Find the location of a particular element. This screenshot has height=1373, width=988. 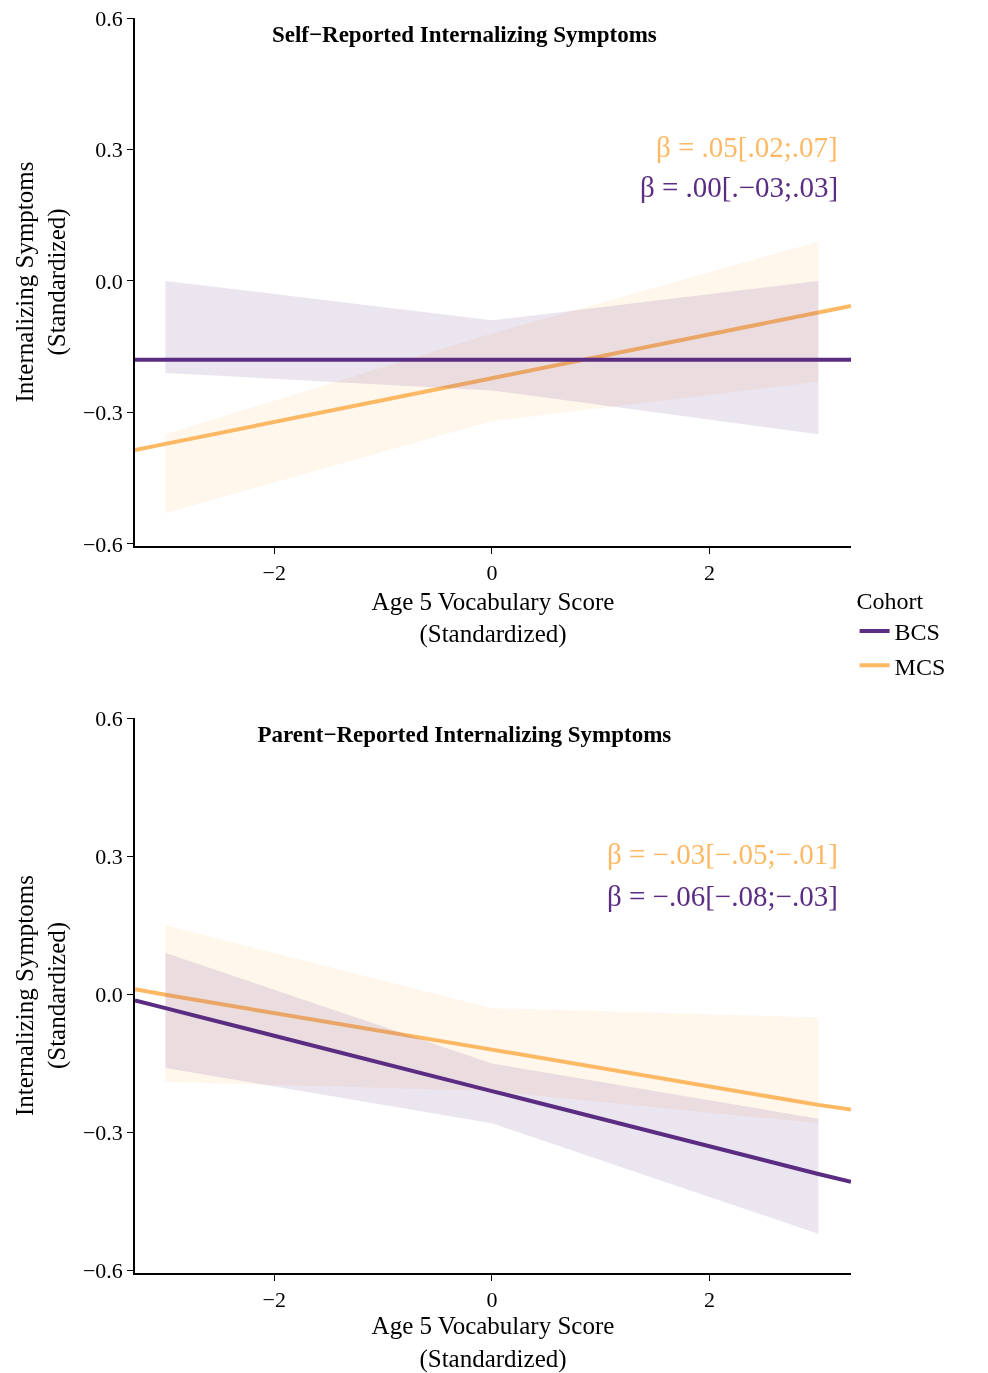

annotation: β = .05[.02;.07] is located at coordinates (747, 147).